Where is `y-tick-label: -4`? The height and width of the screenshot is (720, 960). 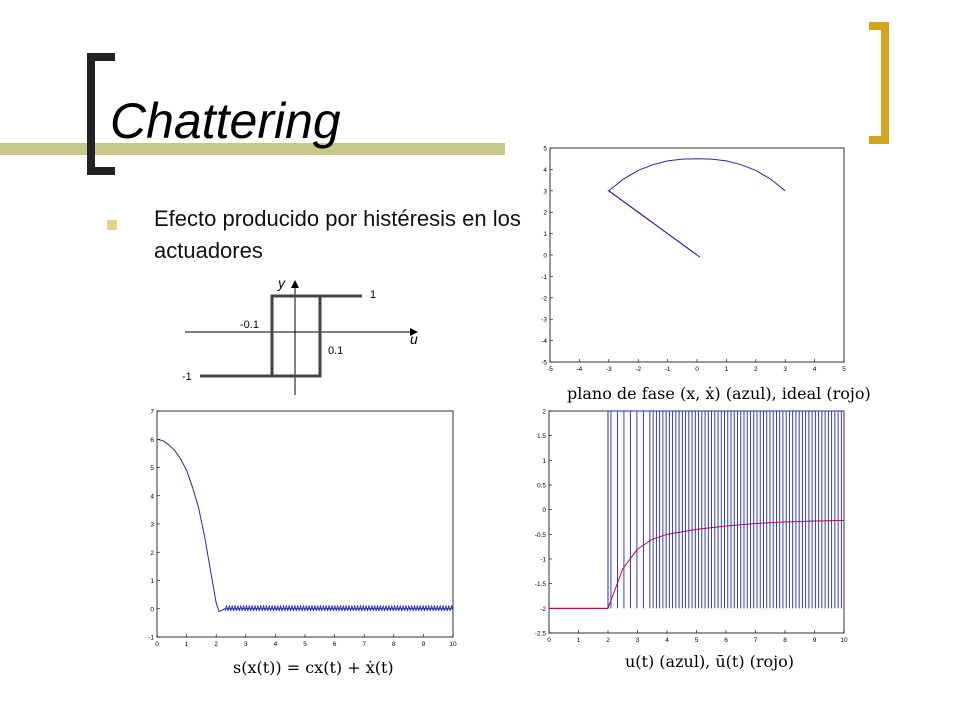 y-tick-label: -4 is located at coordinates (544, 341).